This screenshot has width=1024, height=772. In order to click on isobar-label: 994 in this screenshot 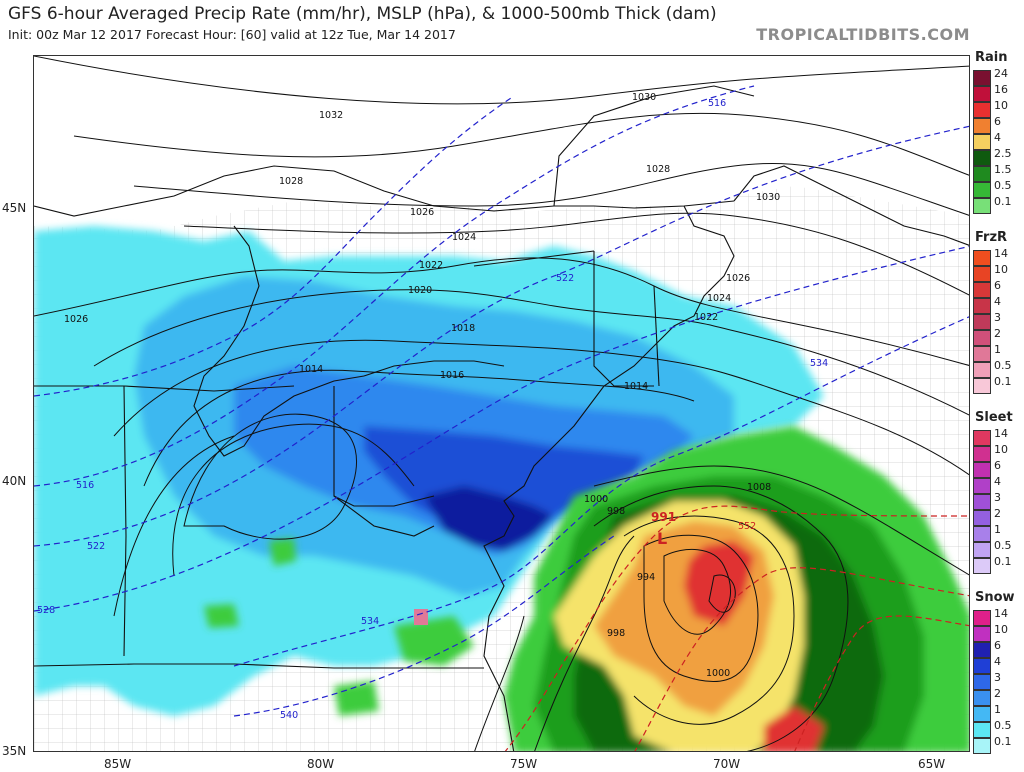, I will do `click(646, 577)`.